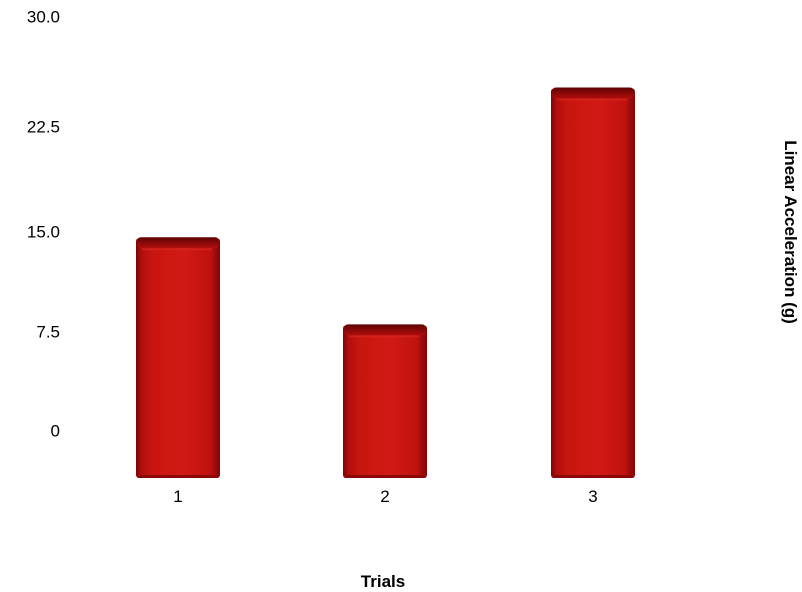 The width and height of the screenshot is (802, 592). What do you see at coordinates (177, 496) in the screenshot?
I see `x-tick-label: 1` at bounding box center [177, 496].